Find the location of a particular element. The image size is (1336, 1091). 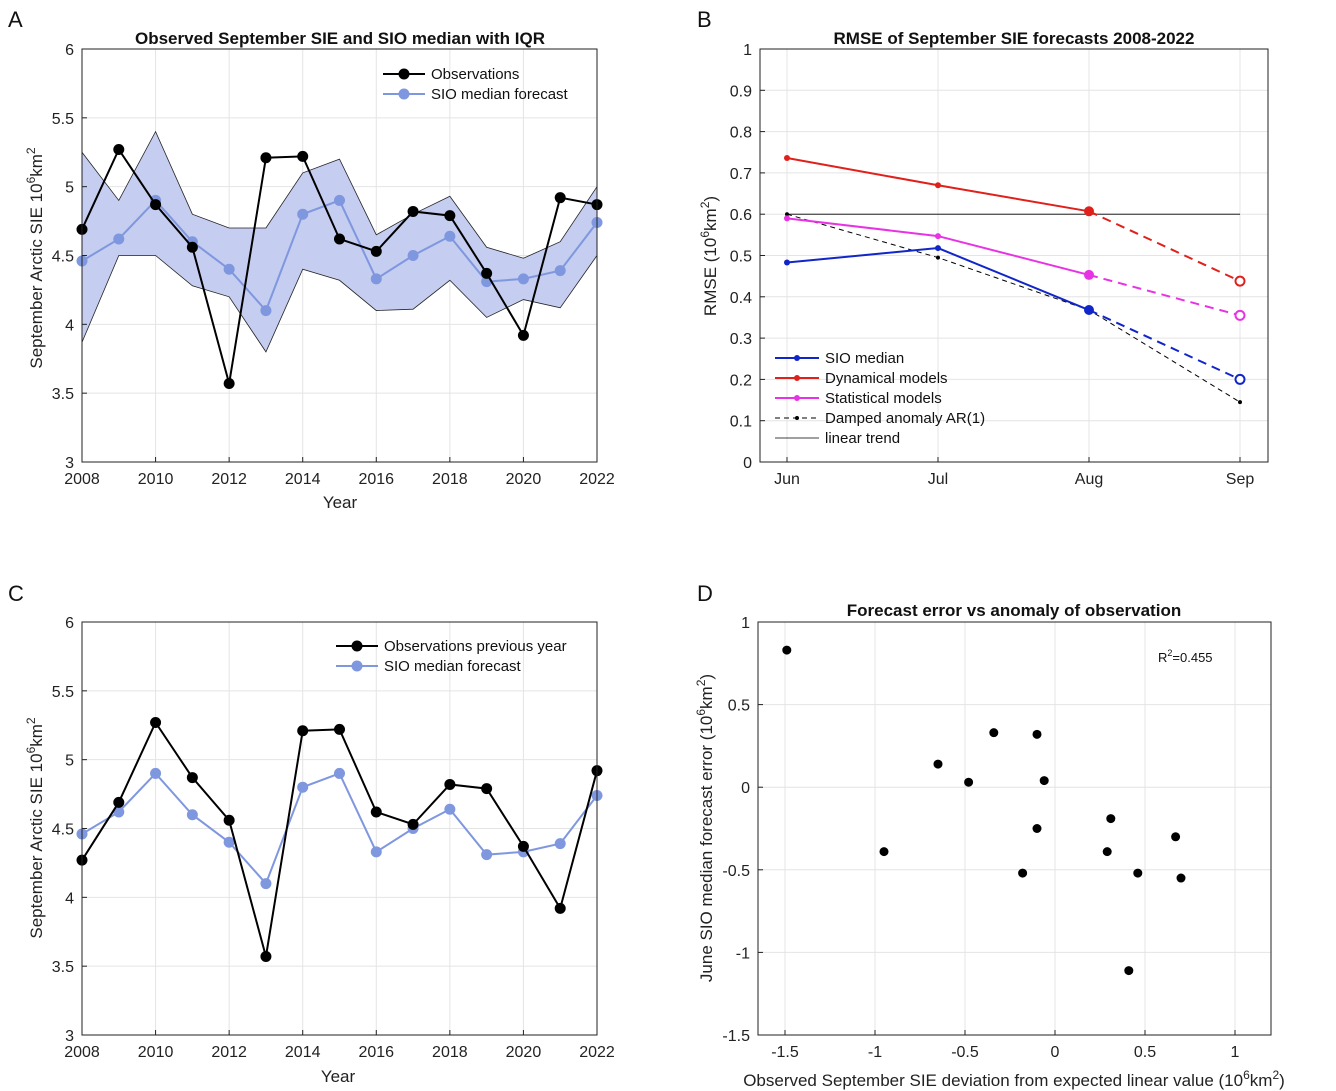

legend-c-observations-previous-year: Observations previous year is located at coordinates (475, 646).